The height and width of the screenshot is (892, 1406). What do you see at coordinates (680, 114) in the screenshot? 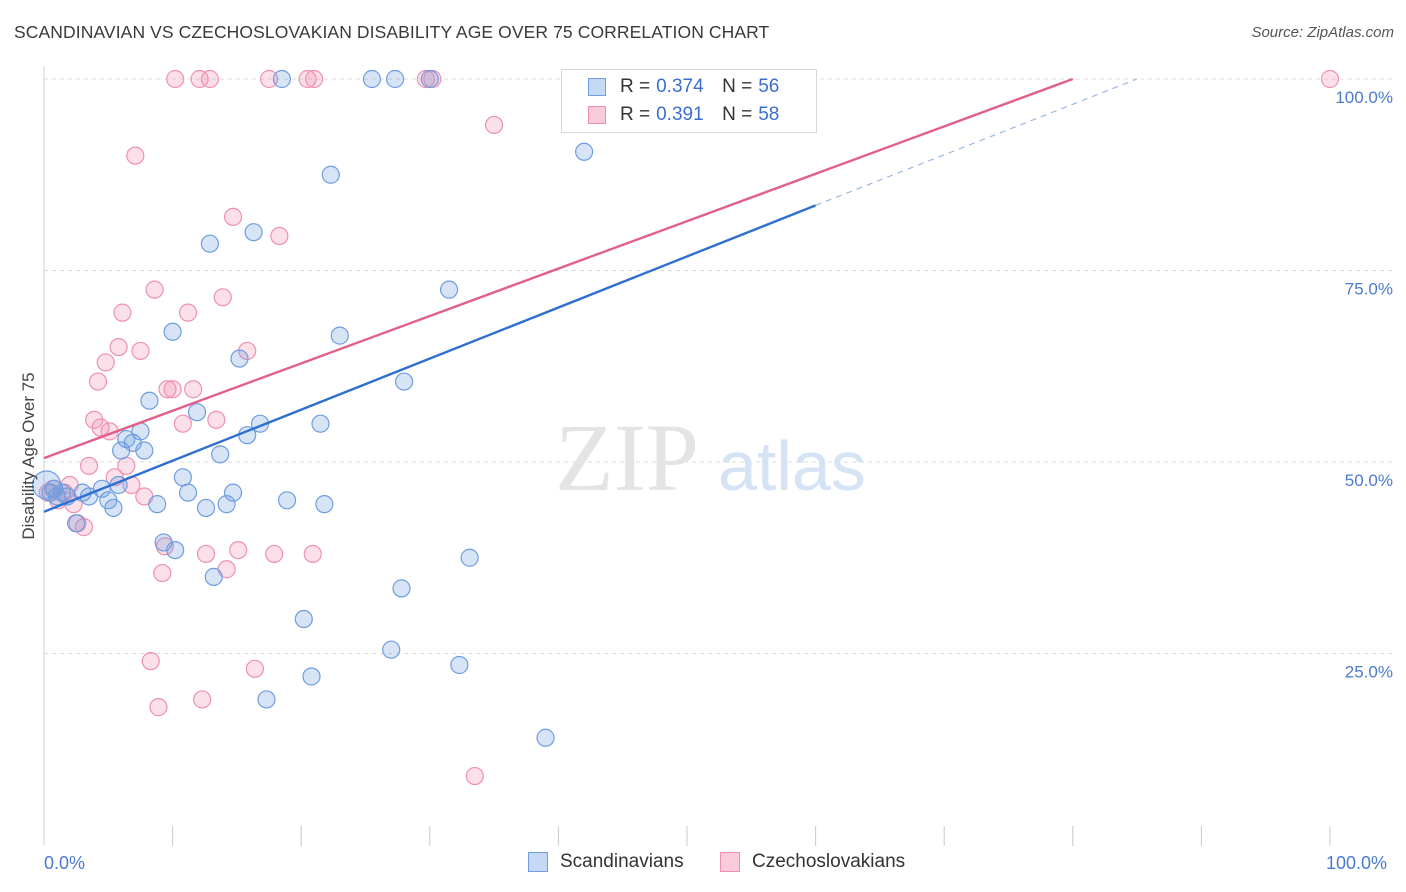
I see `legend-r-value: 0.391` at bounding box center [680, 114].